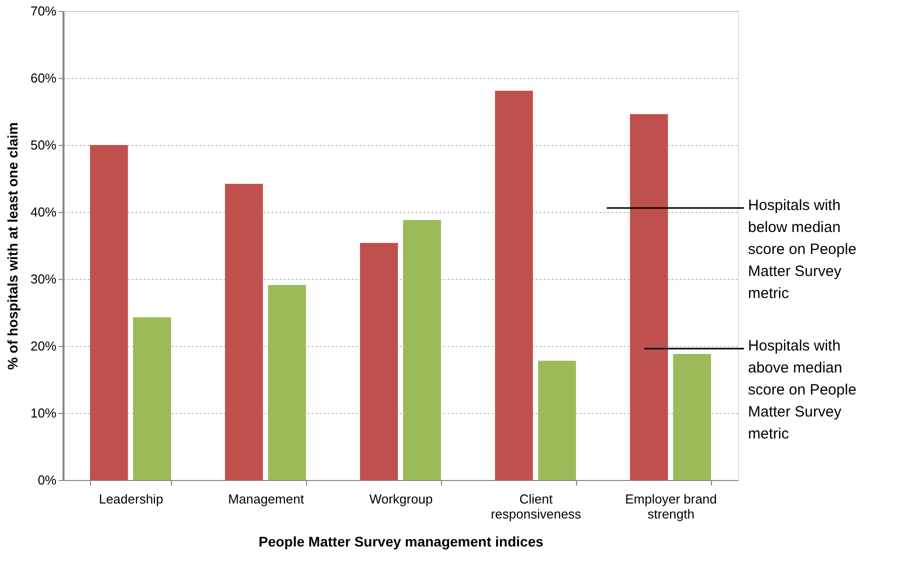 This screenshot has height=564, width=911. Describe the element at coordinates (401, 499) in the screenshot. I see `x-tick-label: Workgroup` at that location.